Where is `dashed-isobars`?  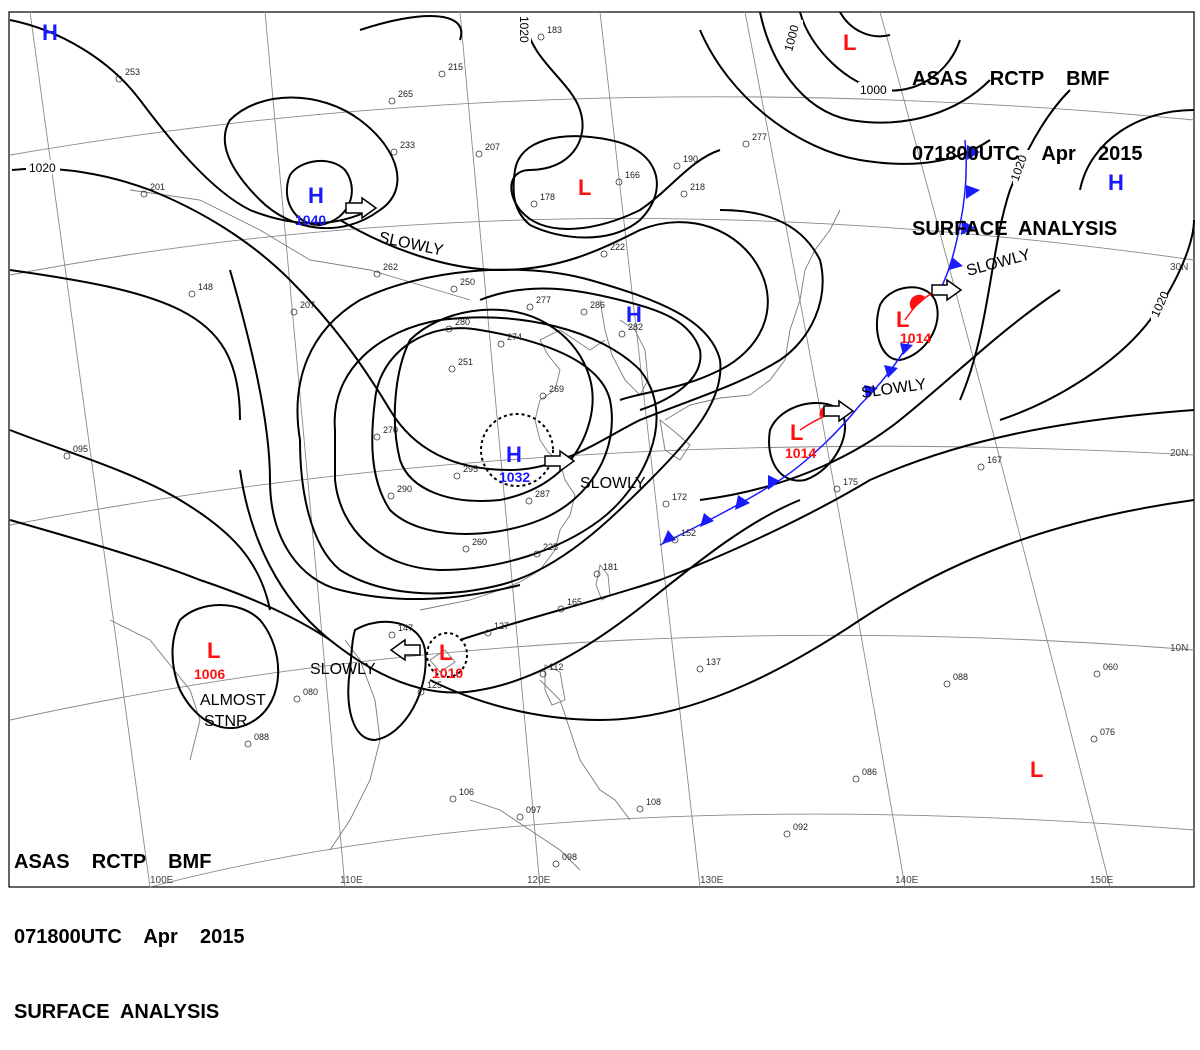
dashed-isobars is located at coordinates (490, 545).